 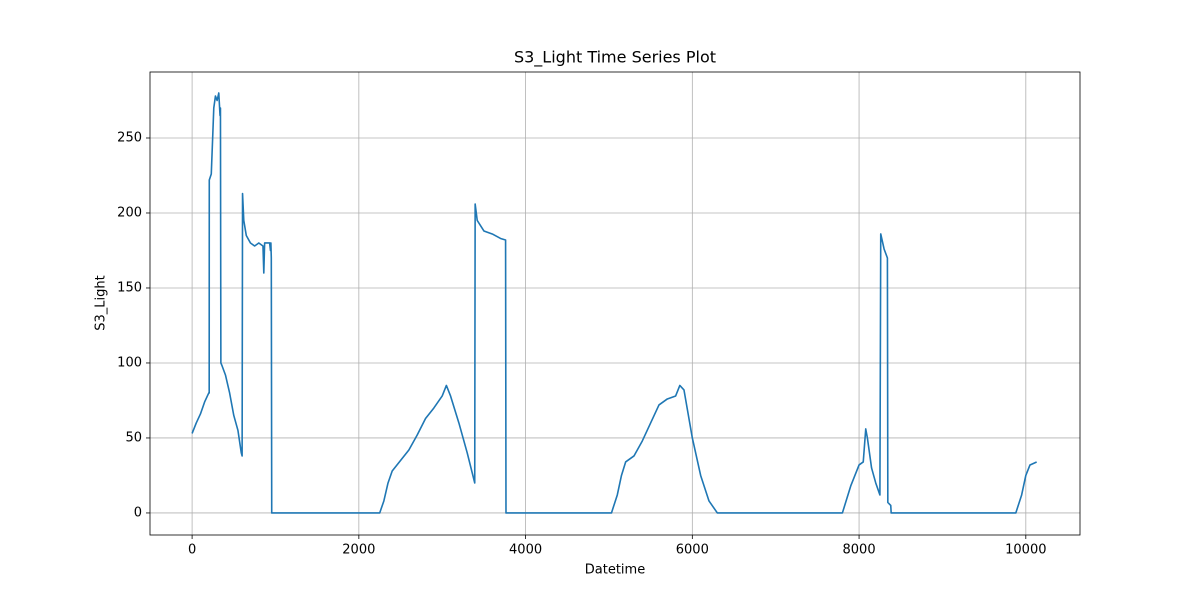 I want to click on x-axis-label: Datetime, so click(x=615, y=570).